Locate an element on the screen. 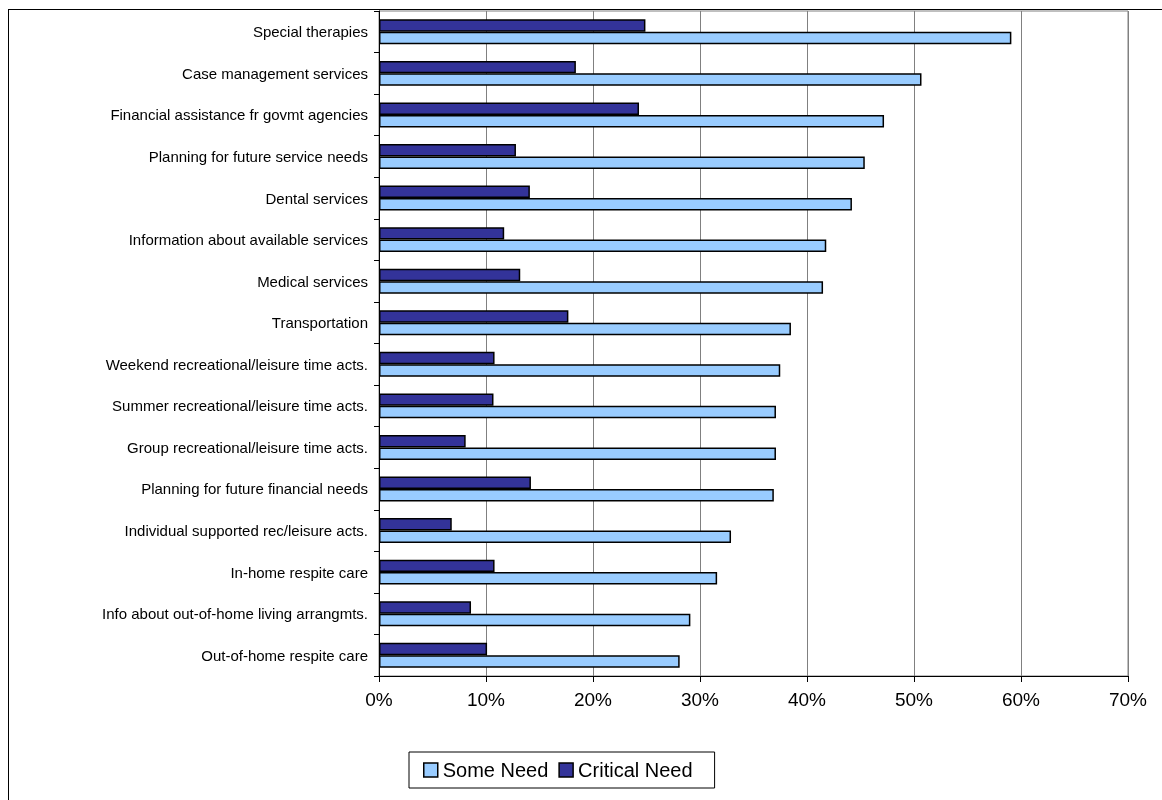 The height and width of the screenshot is (800, 1162). x-tick-label: 70% is located at coordinates (1128, 699).